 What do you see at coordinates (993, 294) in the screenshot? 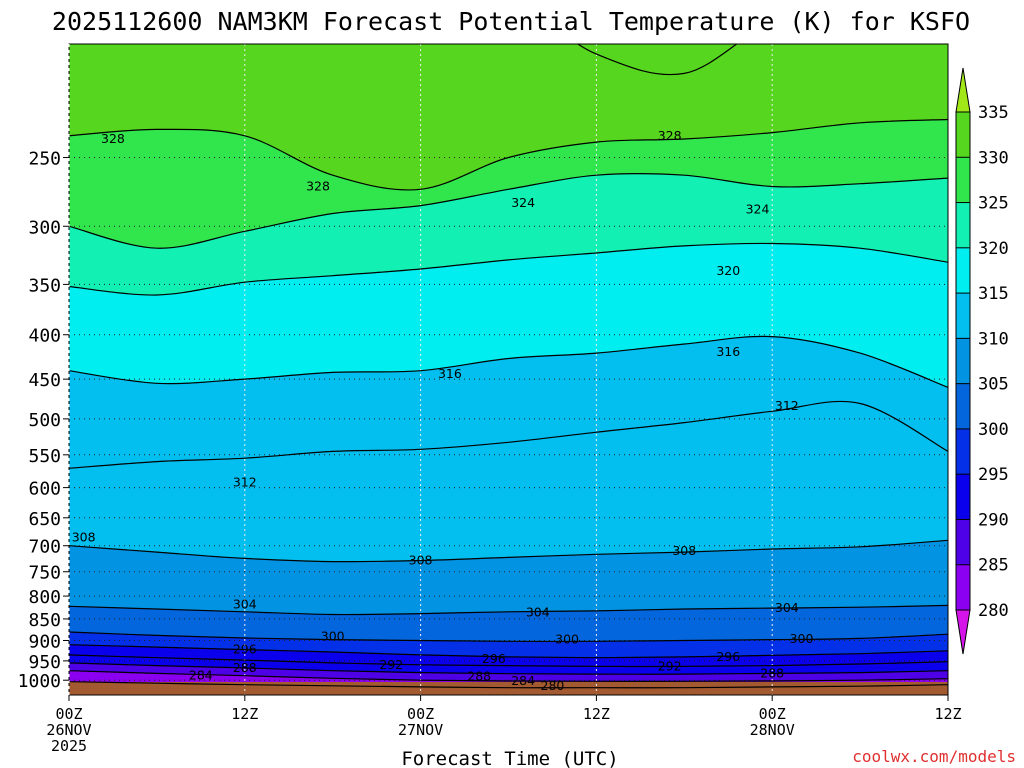
I see `colorbar-label: 315` at bounding box center [993, 294].